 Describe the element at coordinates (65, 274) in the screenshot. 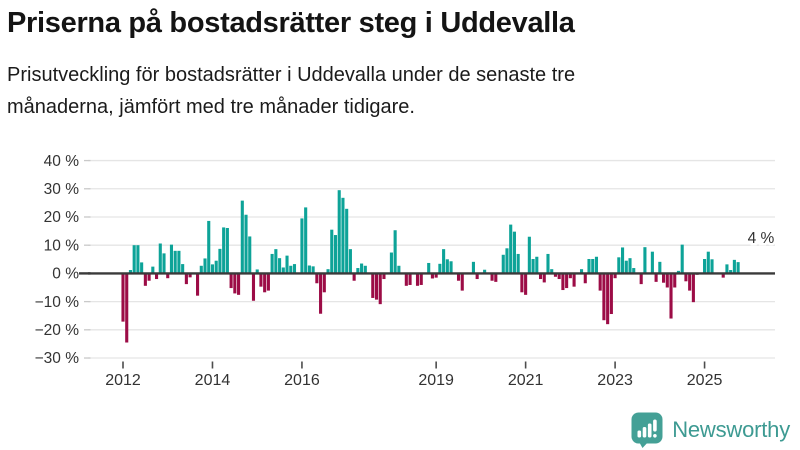

I see `y-tick-label: 0 %` at that location.